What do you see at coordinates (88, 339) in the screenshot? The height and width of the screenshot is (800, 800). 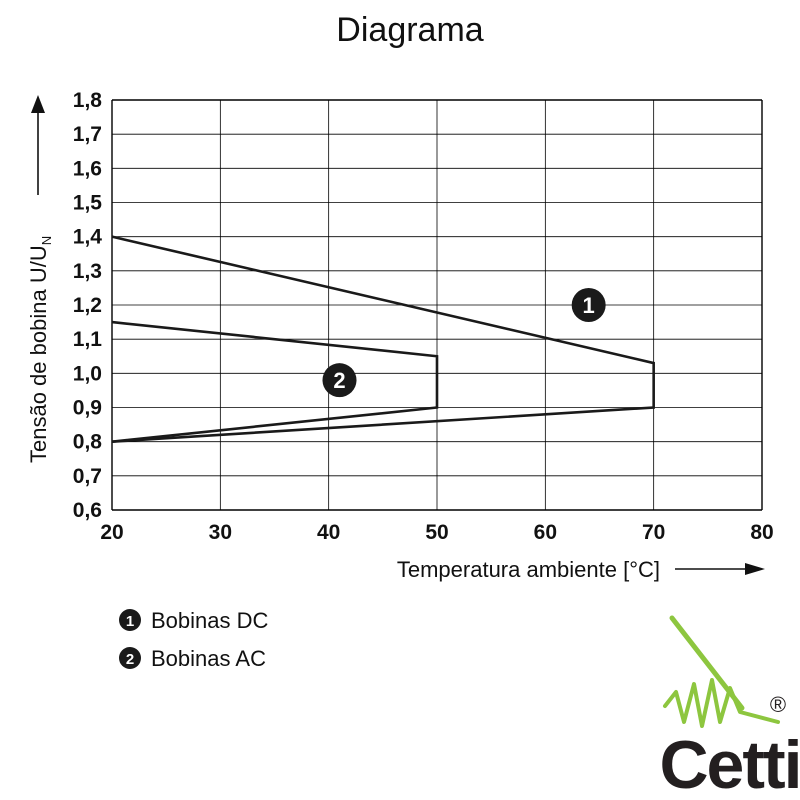 I see `y-tick-label: 1,1` at bounding box center [88, 339].